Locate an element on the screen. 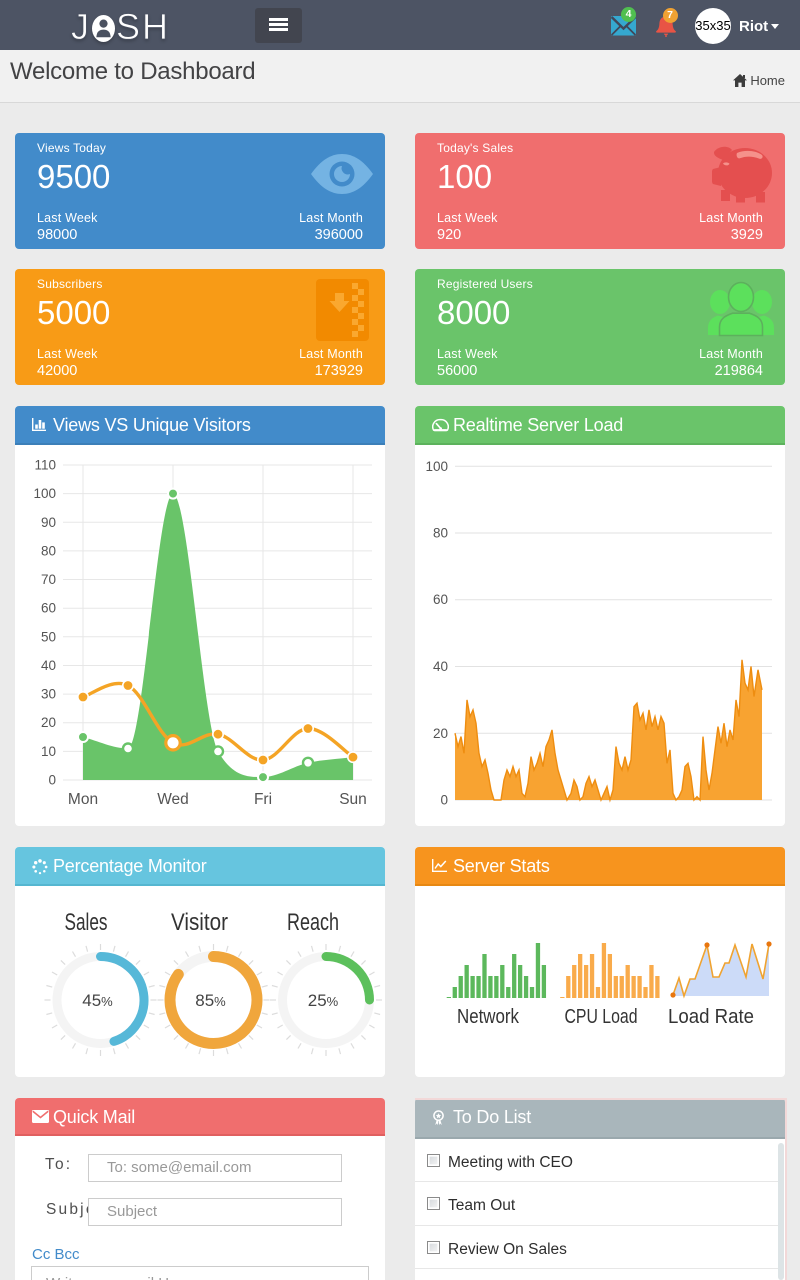  svg-text: 45% is located at coordinates (97, 1000).